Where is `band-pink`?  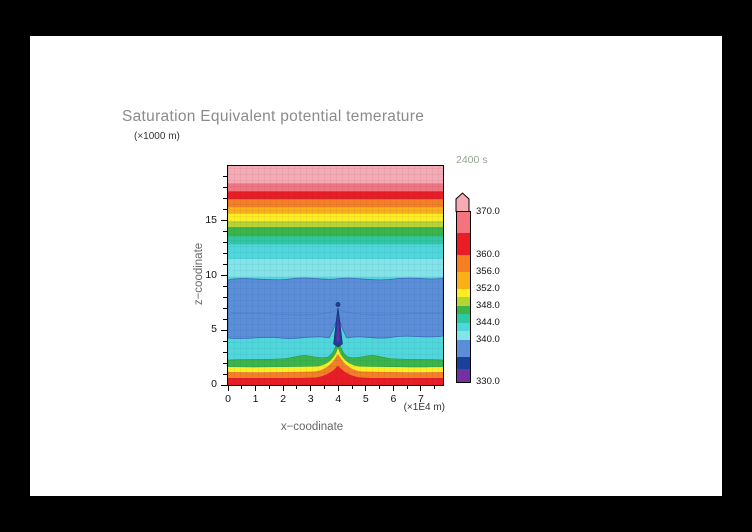 band-pink is located at coordinates (335, 175).